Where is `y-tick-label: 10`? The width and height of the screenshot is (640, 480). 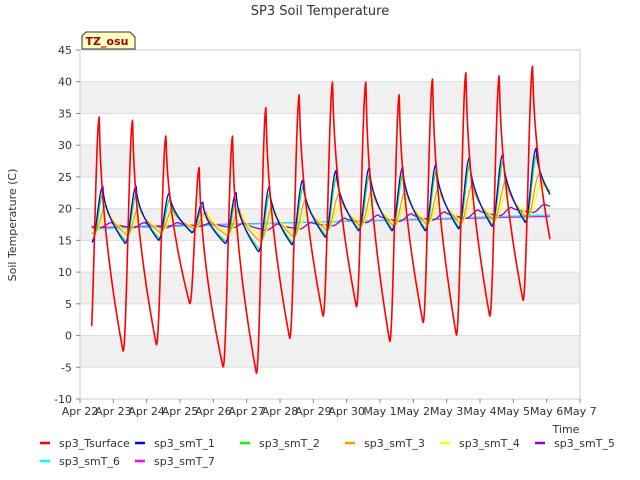
y-tick-label: 10 is located at coordinates (65, 272).